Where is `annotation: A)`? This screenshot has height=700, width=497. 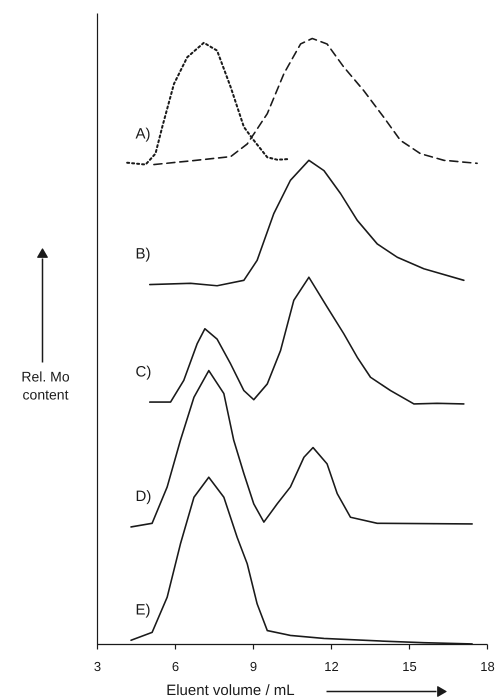
annotation: A) is located at coordinates (143, 134).